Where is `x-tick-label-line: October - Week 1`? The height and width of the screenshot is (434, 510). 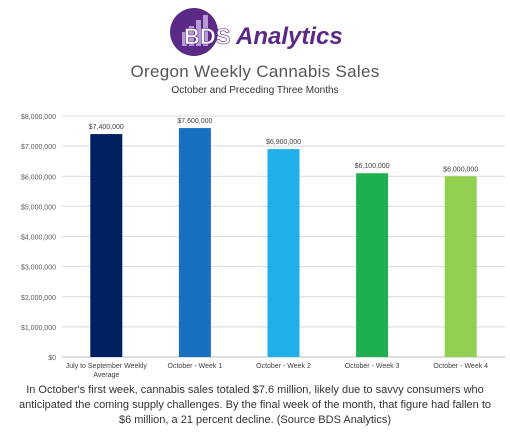
x-tick-label-line: October - Week 1 is located at coordinates (195, 366).